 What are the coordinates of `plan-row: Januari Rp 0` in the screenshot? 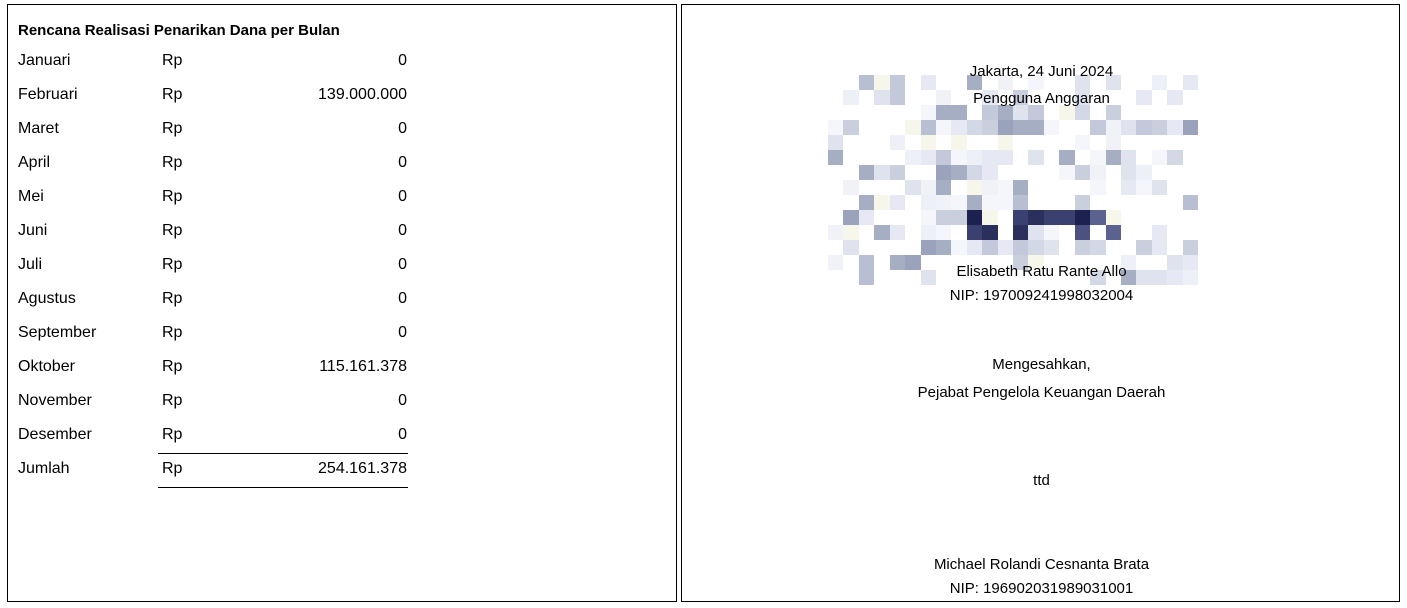 It's located at (218, 69).